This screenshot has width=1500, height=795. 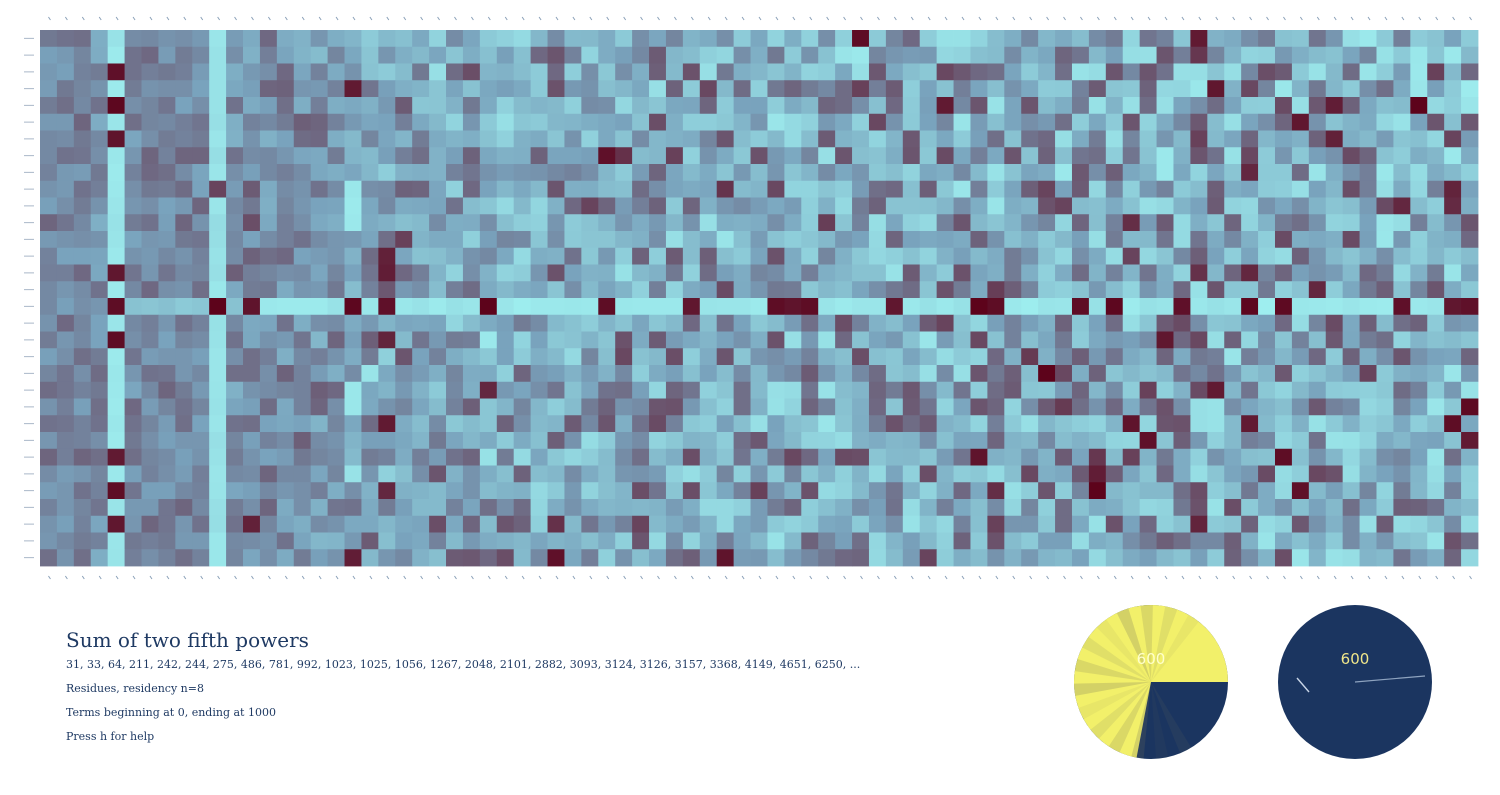 What do you see at coordinates (1151, 682) in the screenshot?
I see `pie-chart-left: 600` at bounding box center [1151, 682].